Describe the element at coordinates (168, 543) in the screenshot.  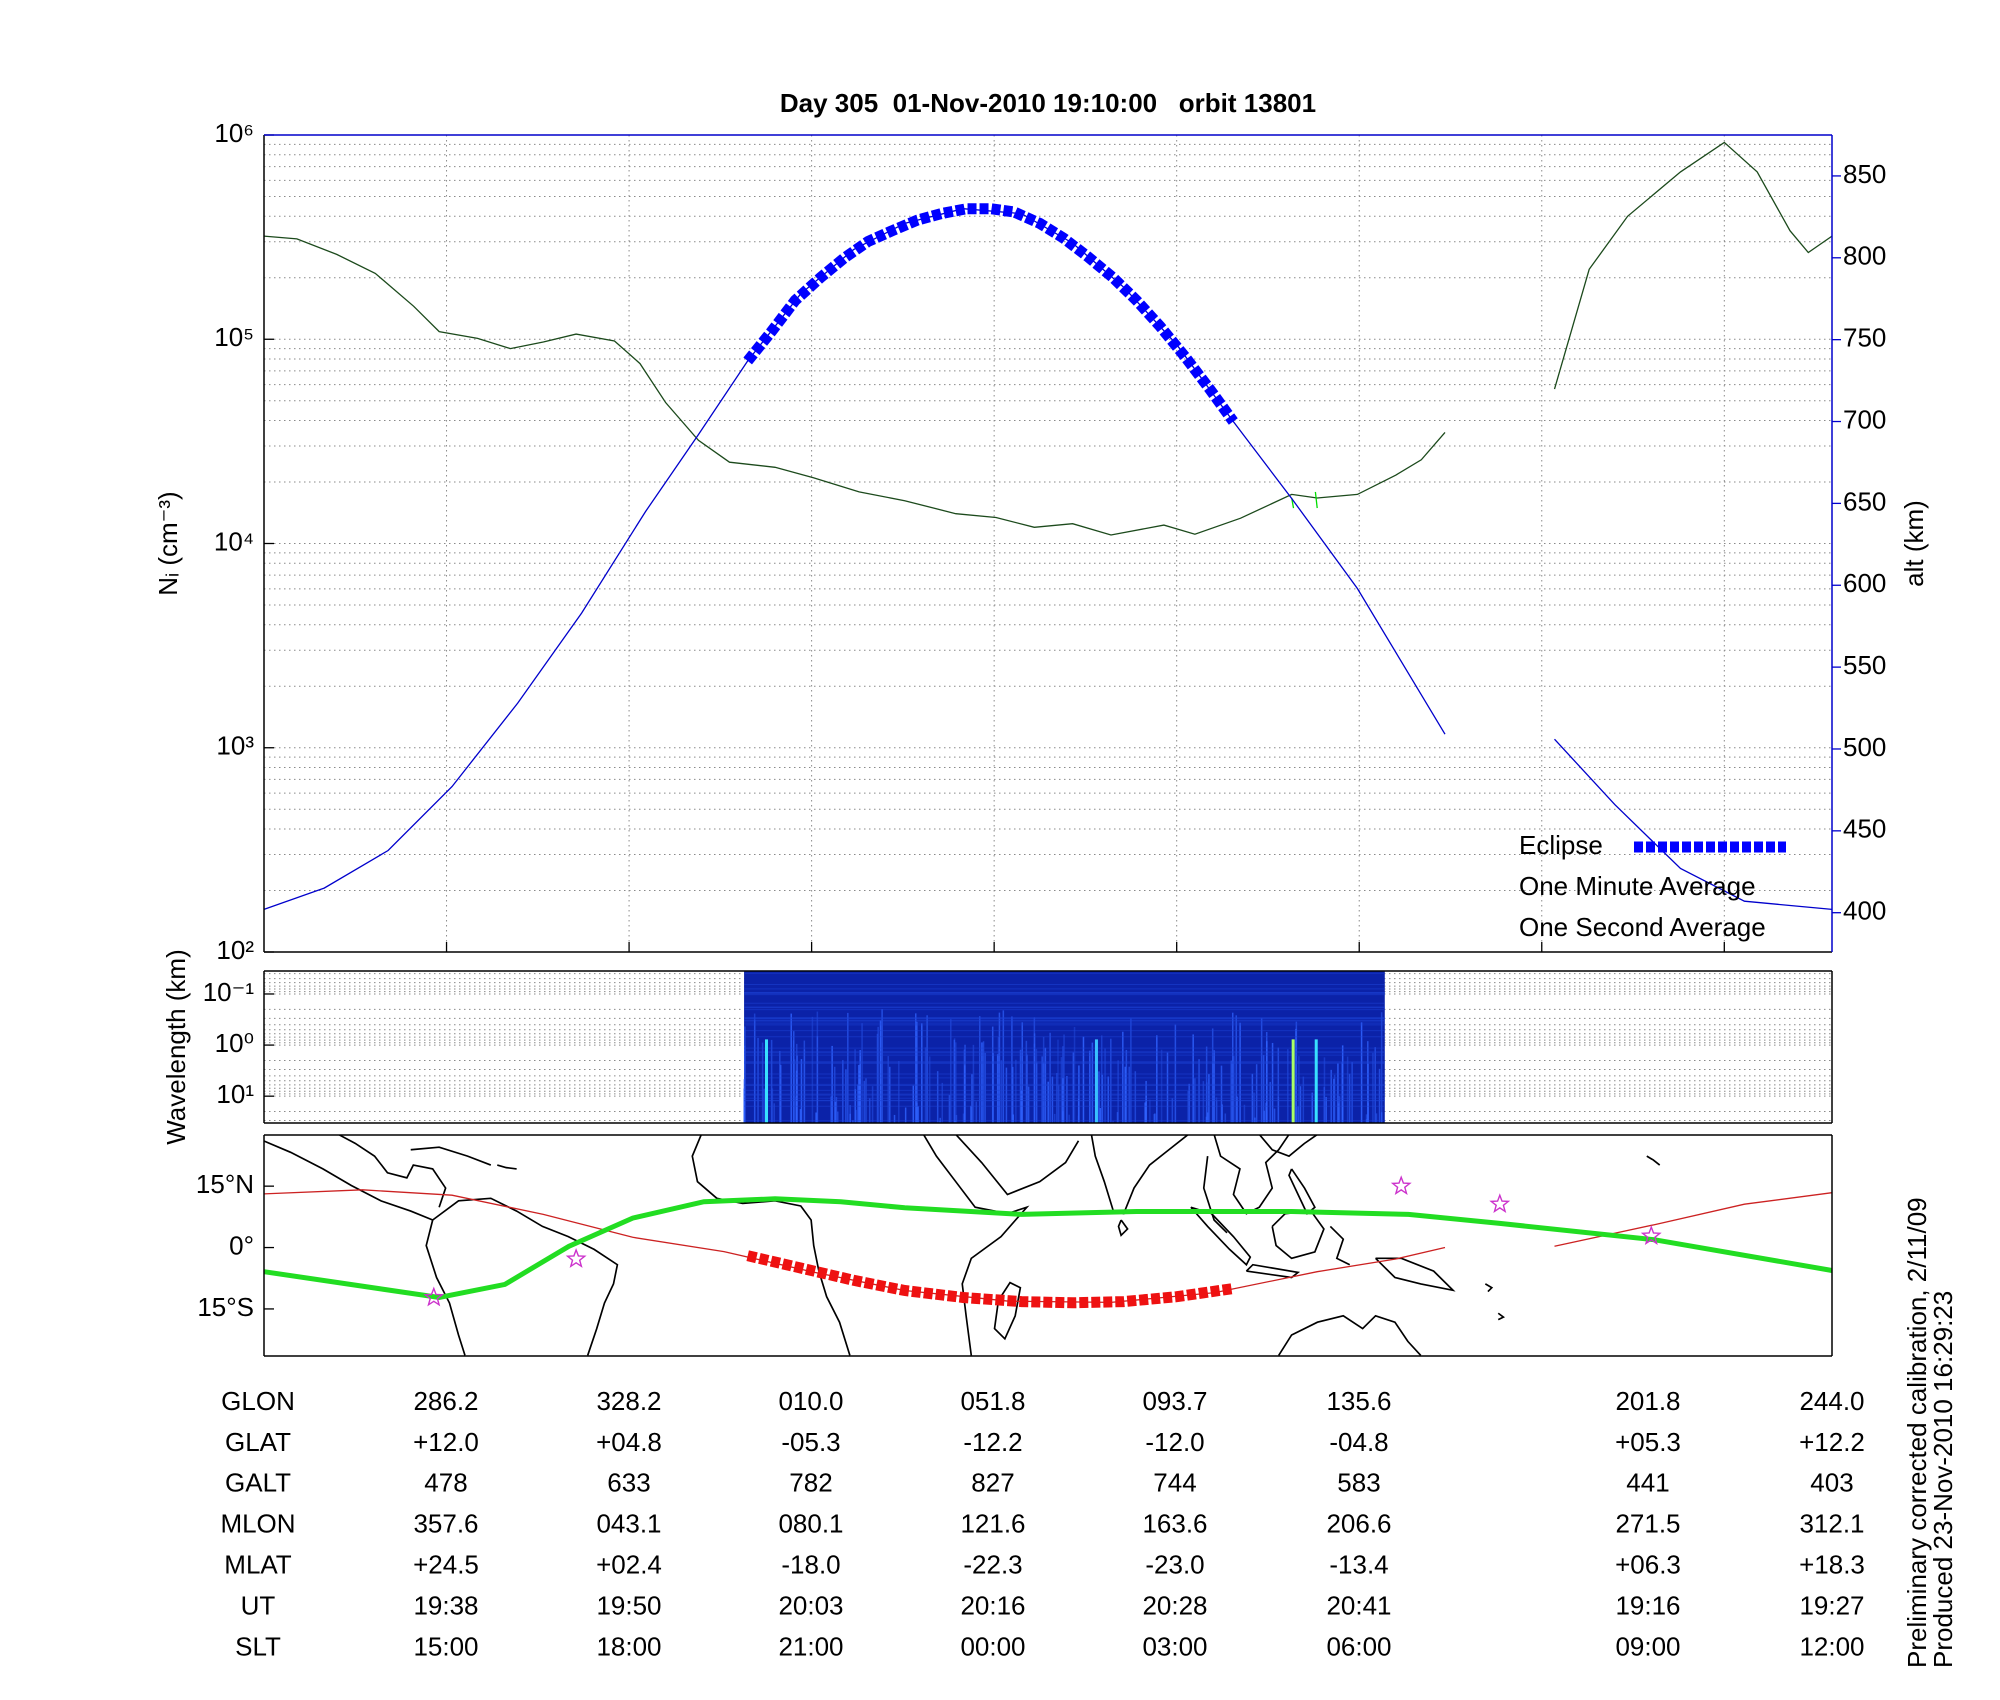
I see `y-axis-label: Nᵢ (cm⁻³)` at that location.